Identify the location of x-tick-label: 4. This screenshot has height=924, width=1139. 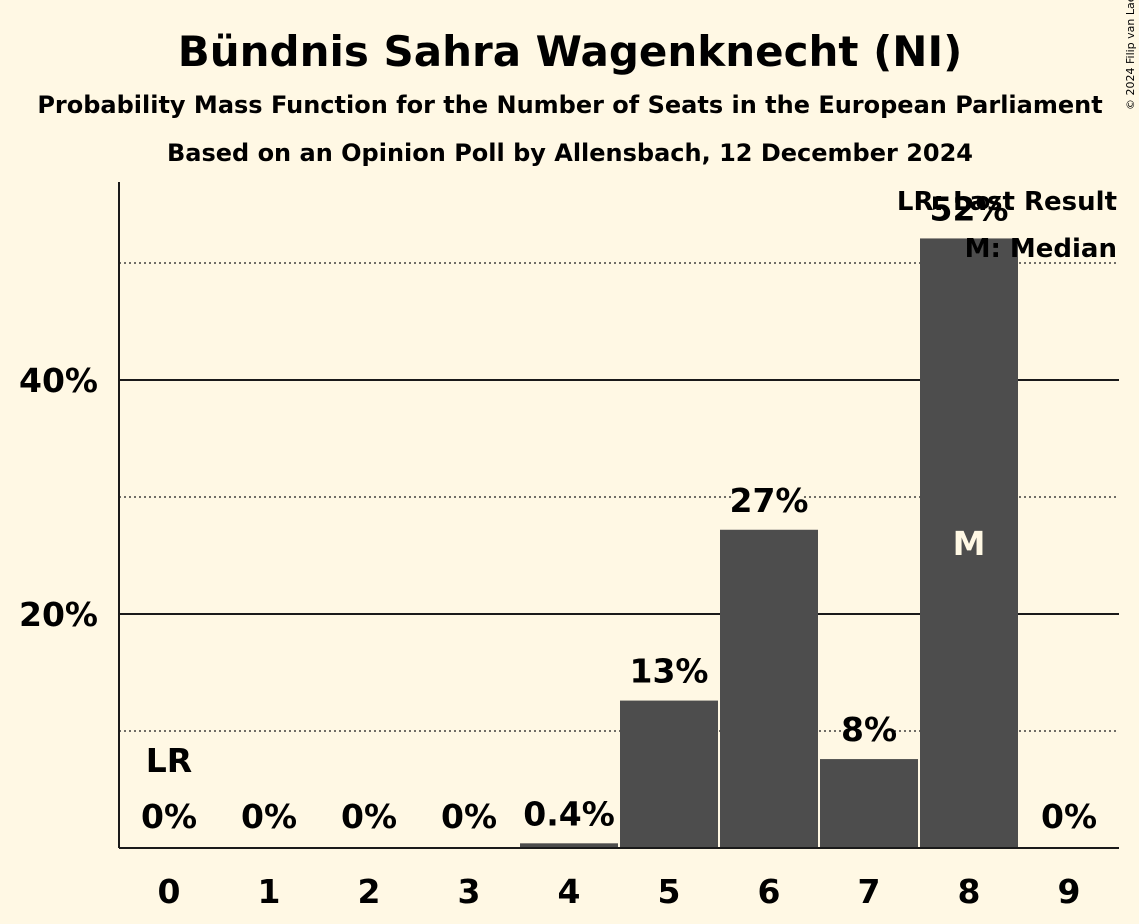
(569, 891).